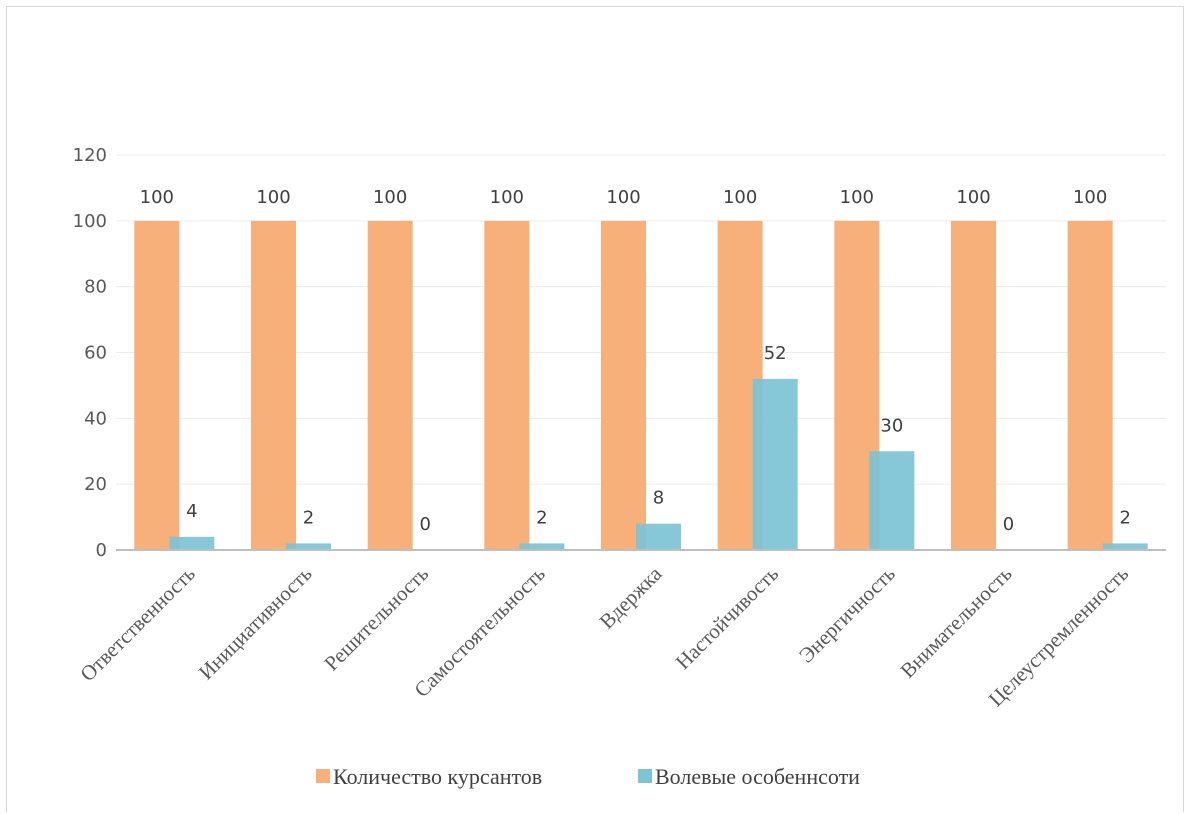  I want to click on data-label-volevye: 4, so click(191, 511).